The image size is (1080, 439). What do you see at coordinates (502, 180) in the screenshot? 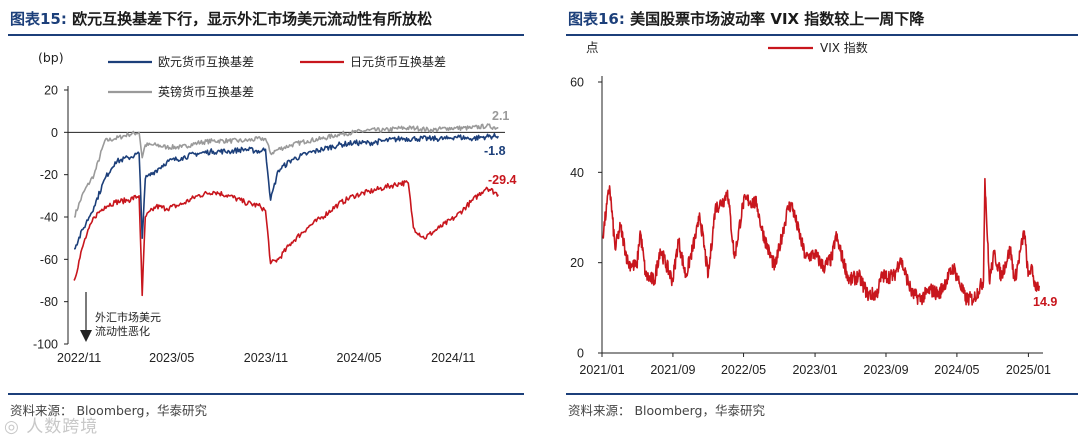
I see `series-end-label: -29.4` at bounding box center [502, 180].